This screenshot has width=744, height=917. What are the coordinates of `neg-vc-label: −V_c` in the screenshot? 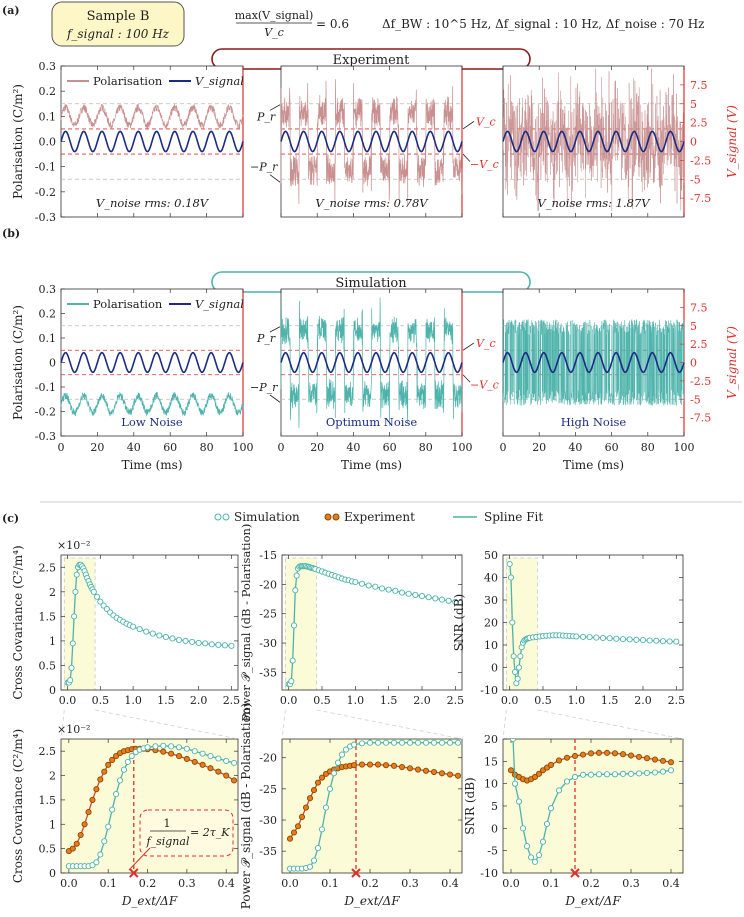 It's located at (484, 164).